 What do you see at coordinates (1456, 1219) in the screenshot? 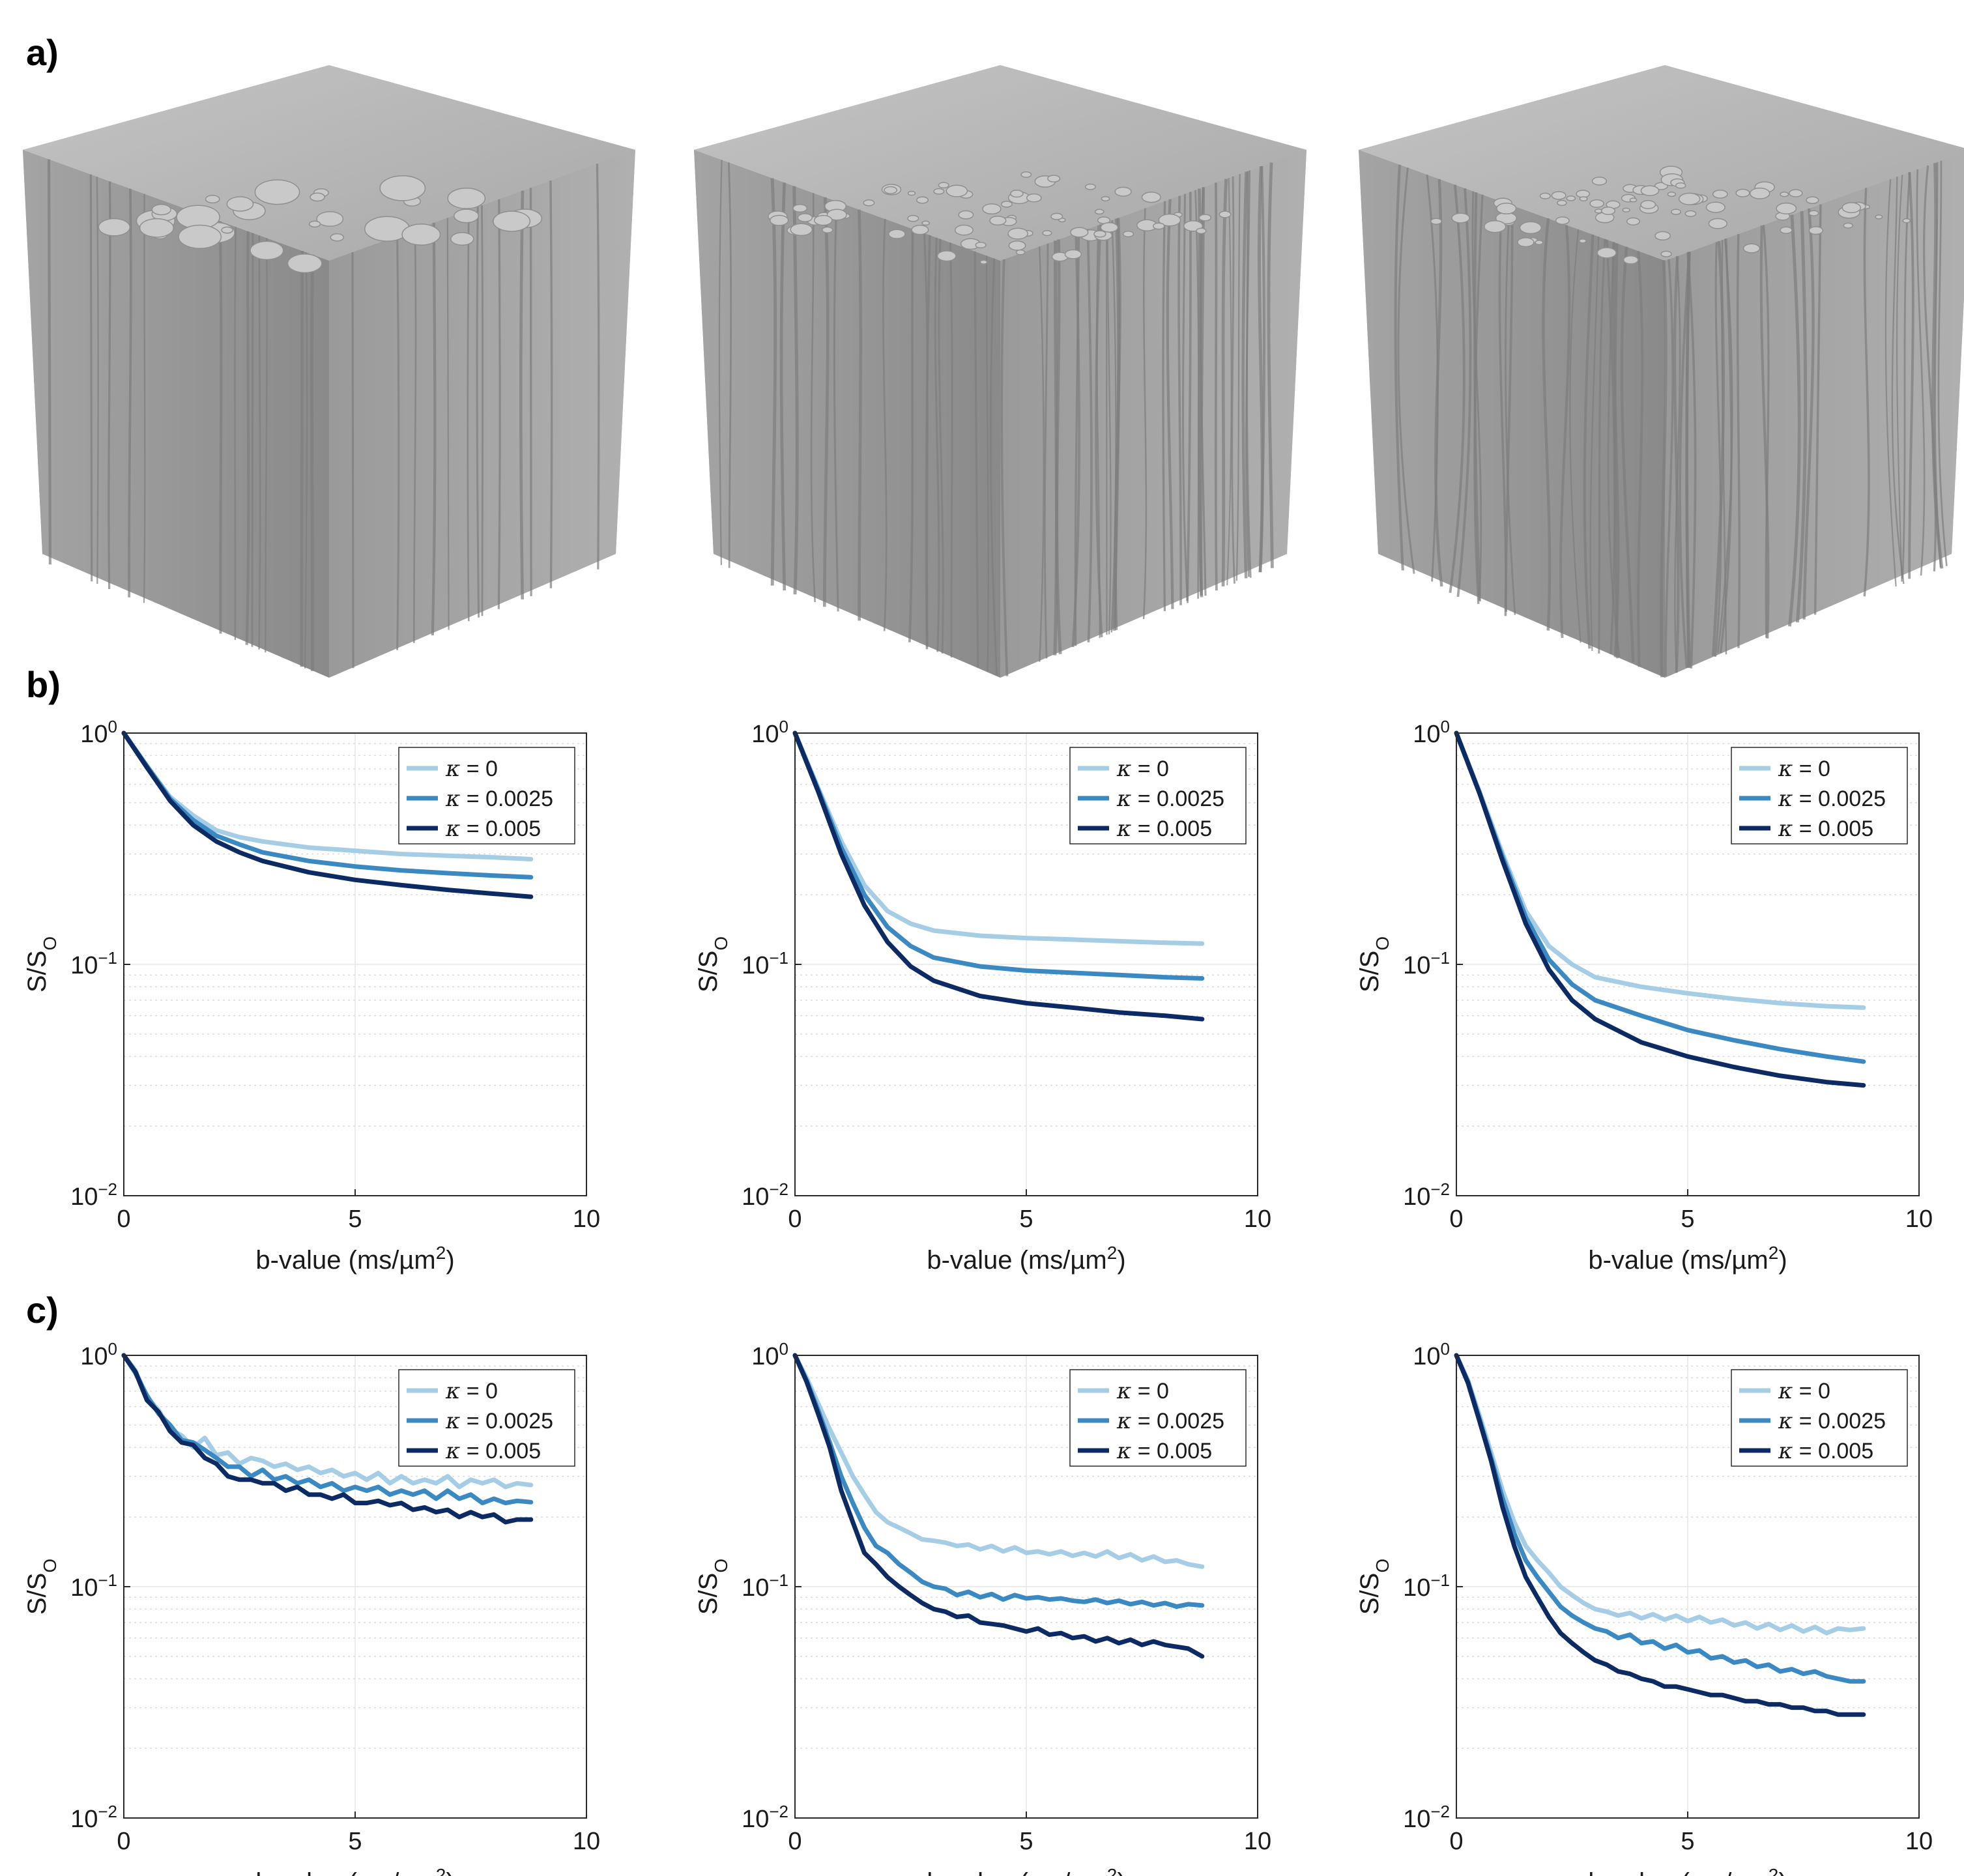
I see `x-tick-label: 0` at bounding box center [1456, 1219].